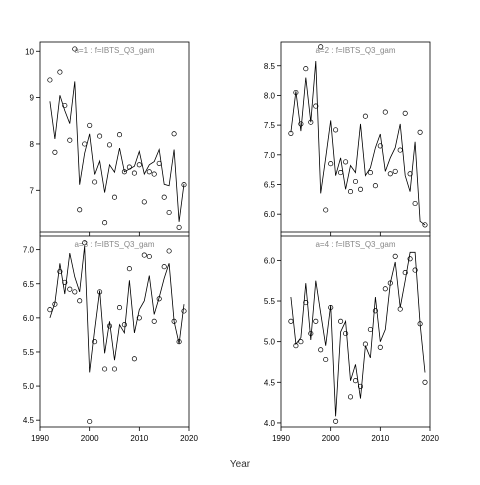 The width and height of the screenshot is (480, 485). I want to click on y-tick-label: 4.0, so click(270, 423).